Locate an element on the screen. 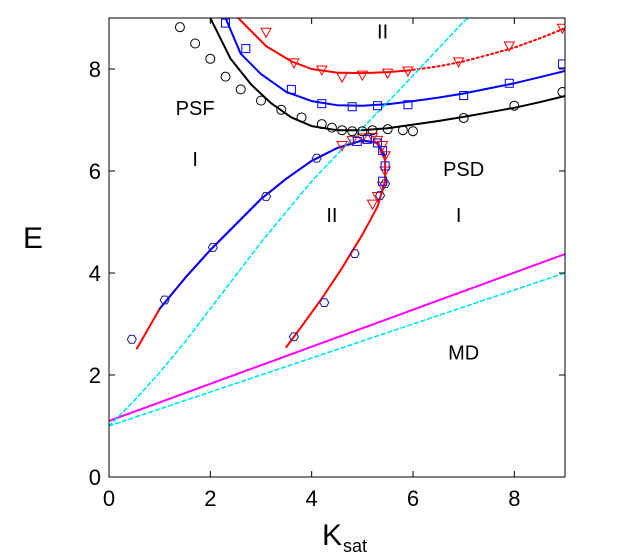 The height and width of the screenshot is (554, 626). region-label: PSF is located at coordinates (195, 109).